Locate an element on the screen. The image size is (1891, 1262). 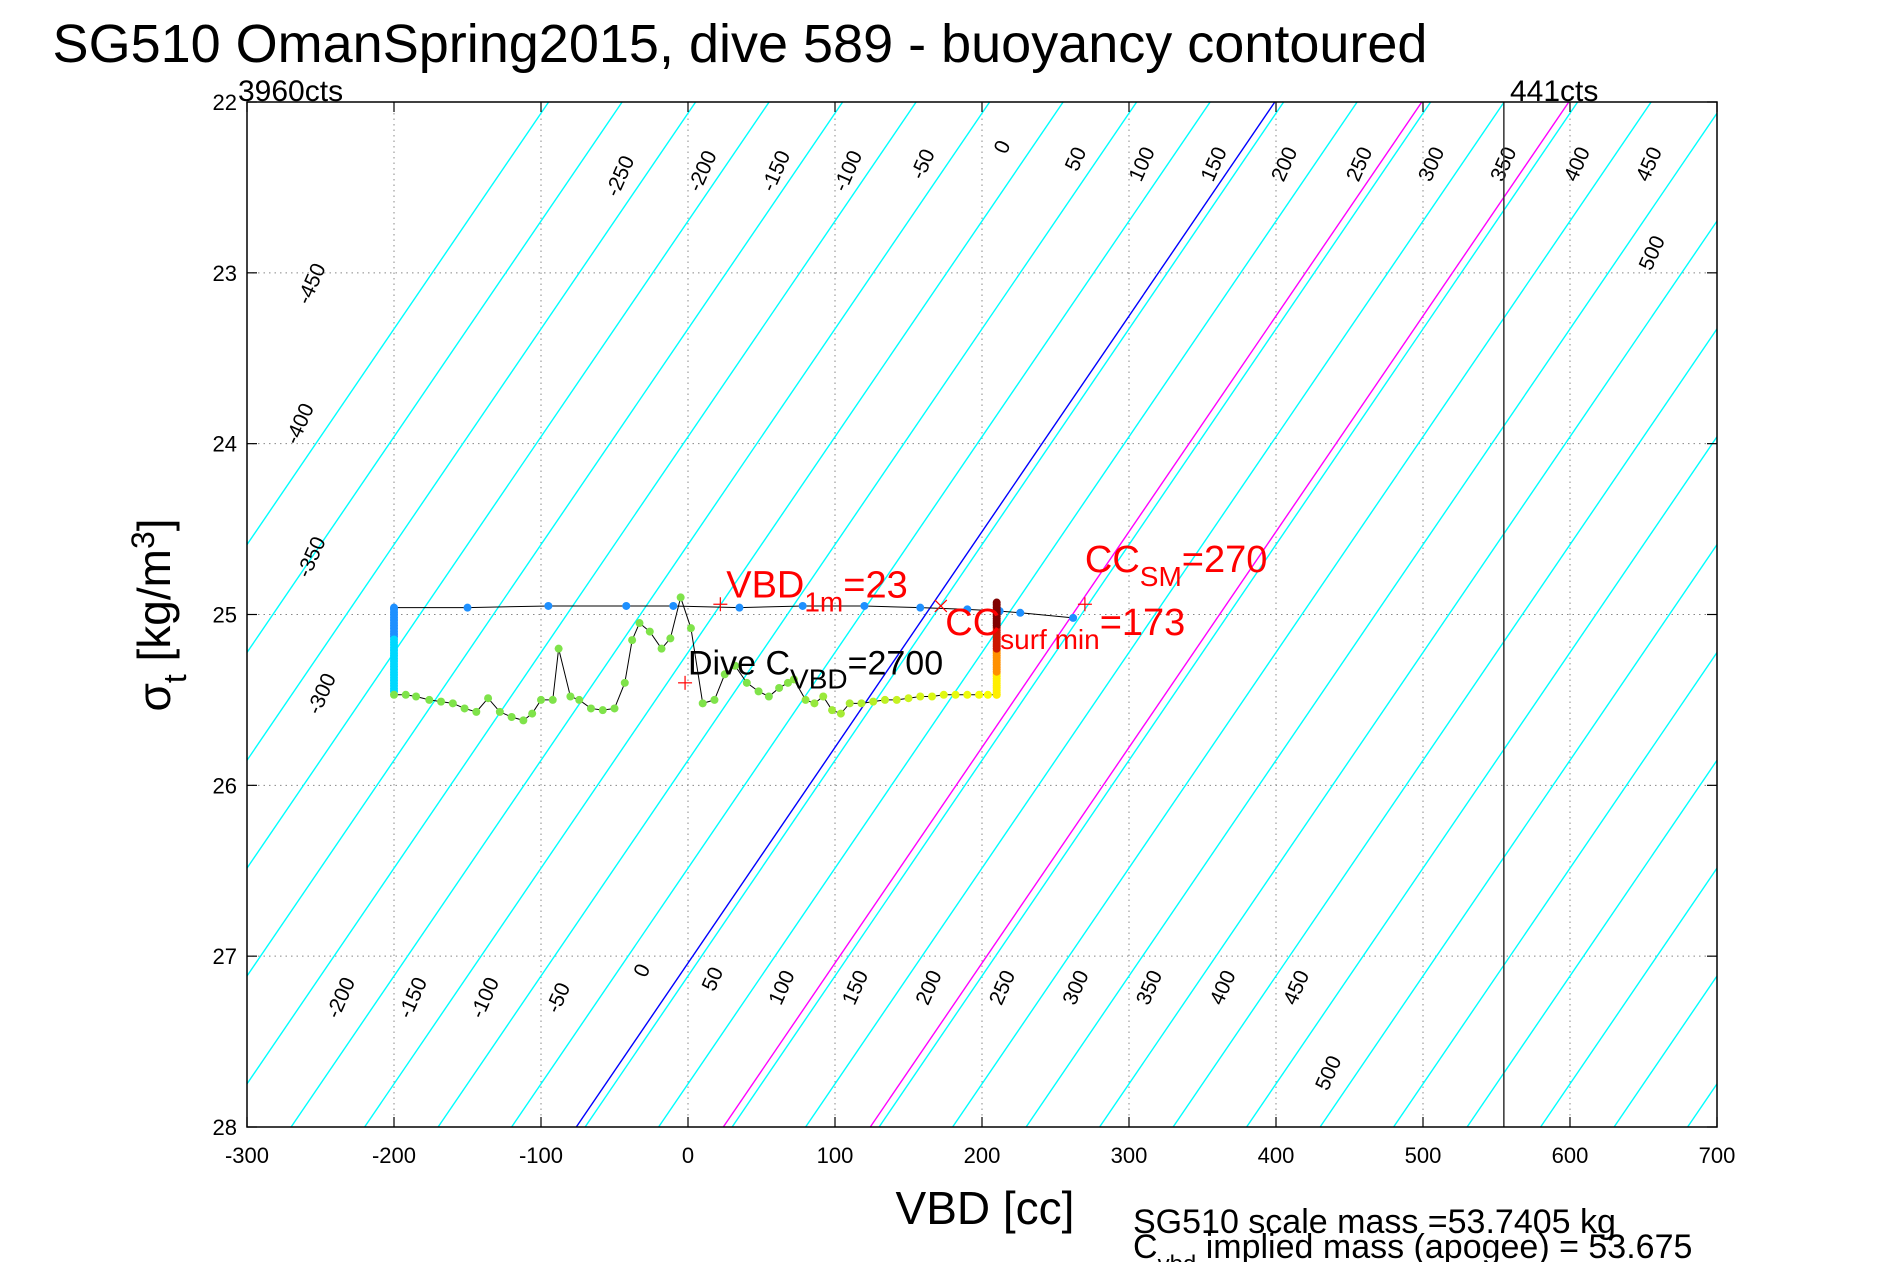
y-tick-label: 22 is located at coordinates (225, 102).